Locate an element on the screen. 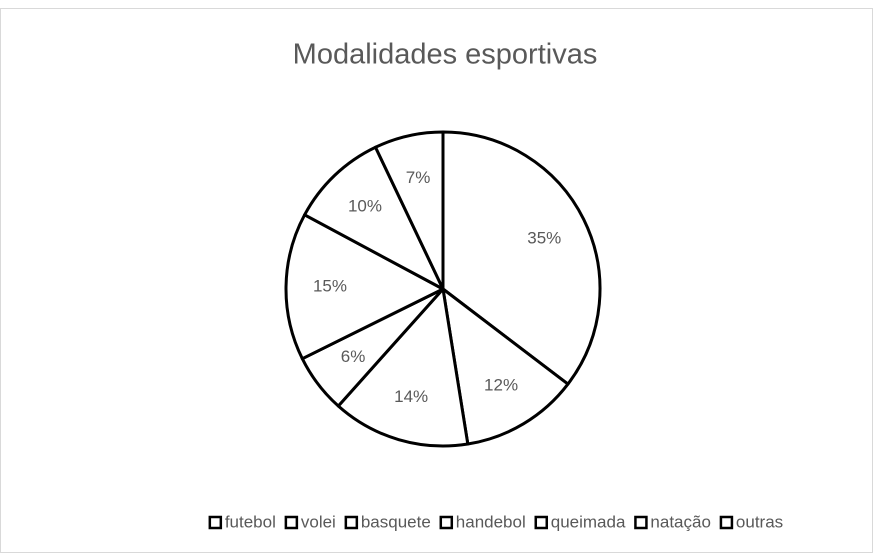 This screenshot has width=874, height=554. chart-title: Modalidades esportivas is located at coordinates (445, 55).